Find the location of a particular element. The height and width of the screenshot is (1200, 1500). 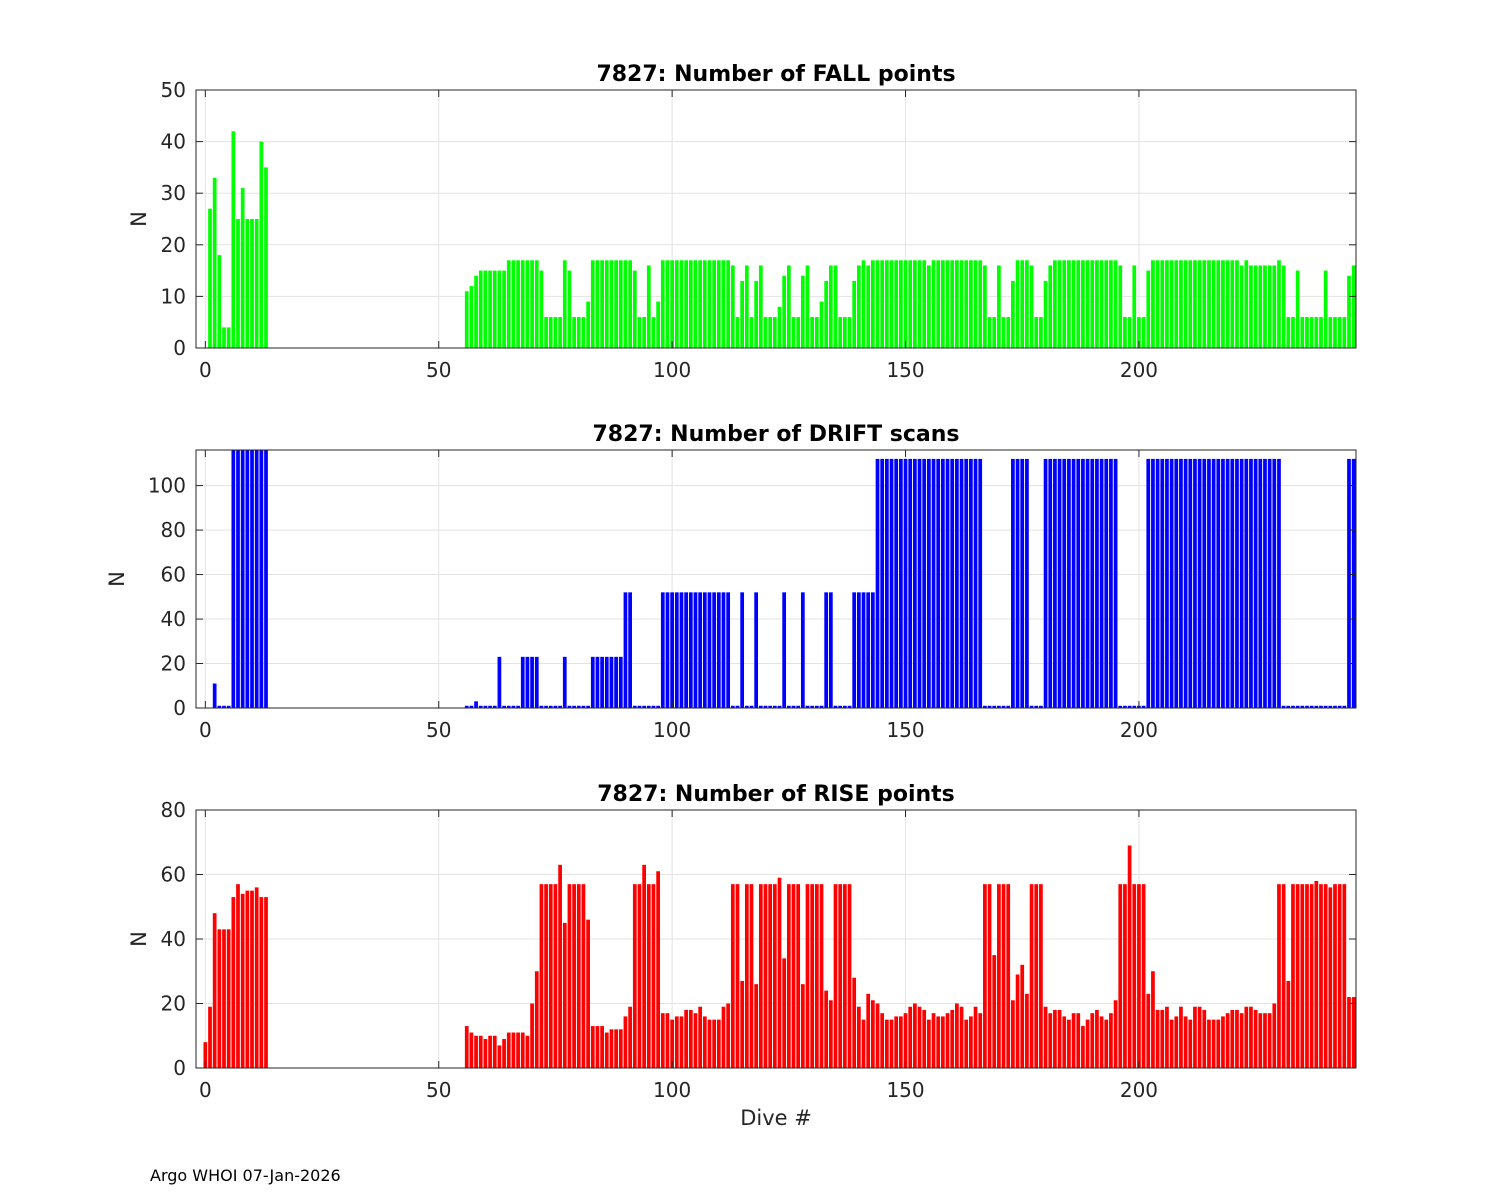

y-axis-label: N is located at coordinates (117, 579).